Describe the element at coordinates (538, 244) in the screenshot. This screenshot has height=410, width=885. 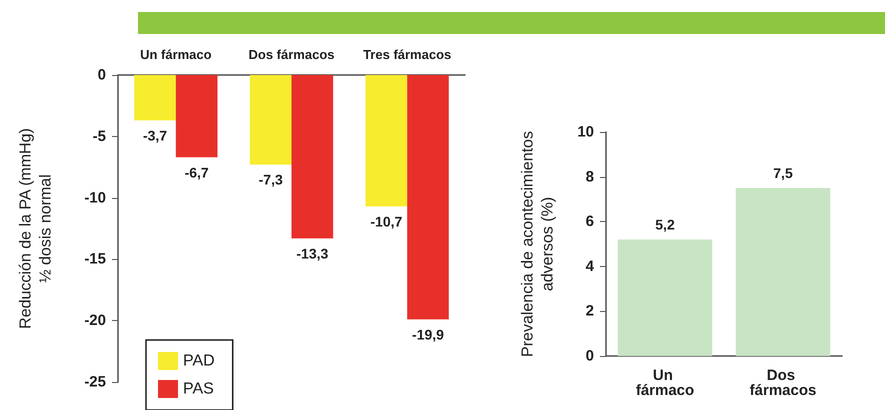
I see `y-axis-title: Prevalencia de acontecimientos adversos (%)` at that location.